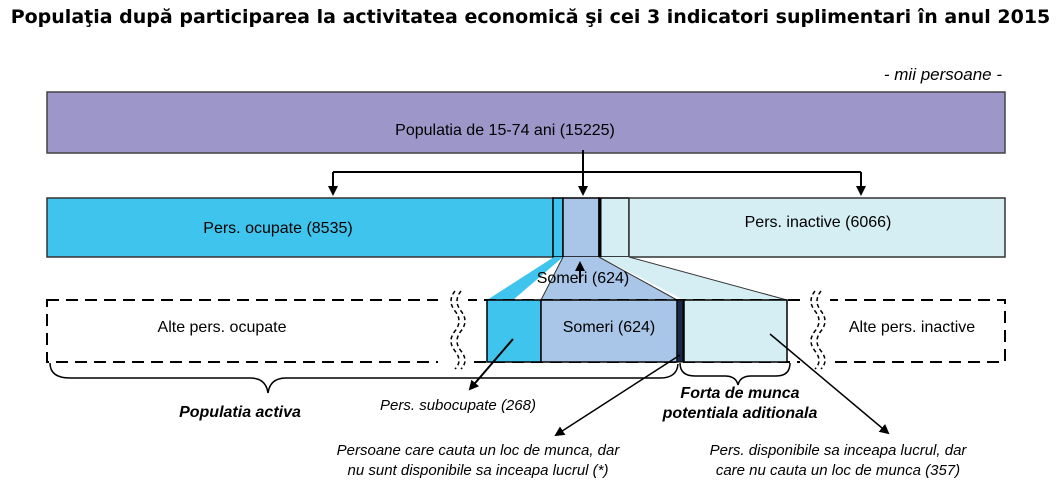 This screenshot has height=495, width=1061. I want to click on underemployed-box, so click(514, 331).